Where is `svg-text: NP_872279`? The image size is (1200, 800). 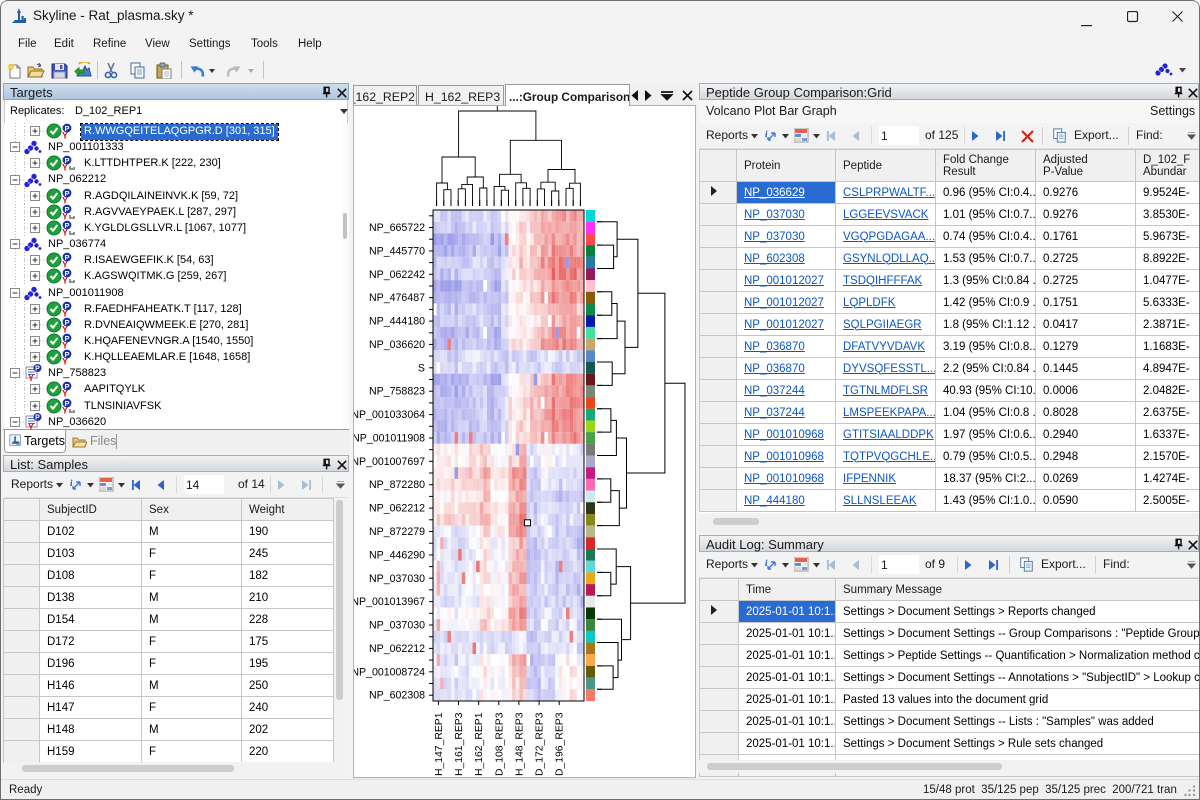
svg-text: NP_872279 is located at coordinates (397, 532).